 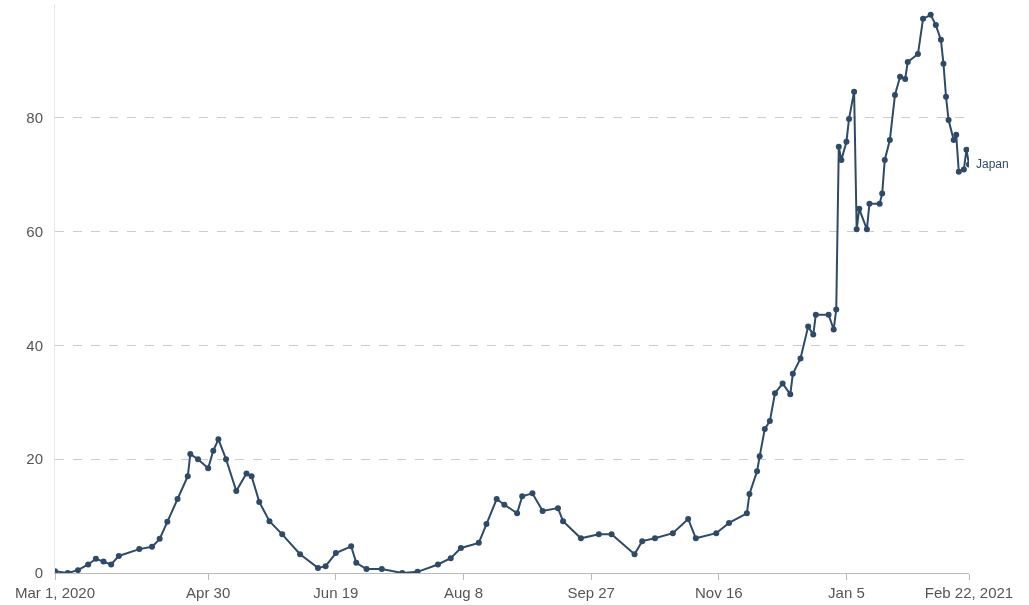 I want to click on x-tick-label: Apr 30, so click(x=208, y=592).